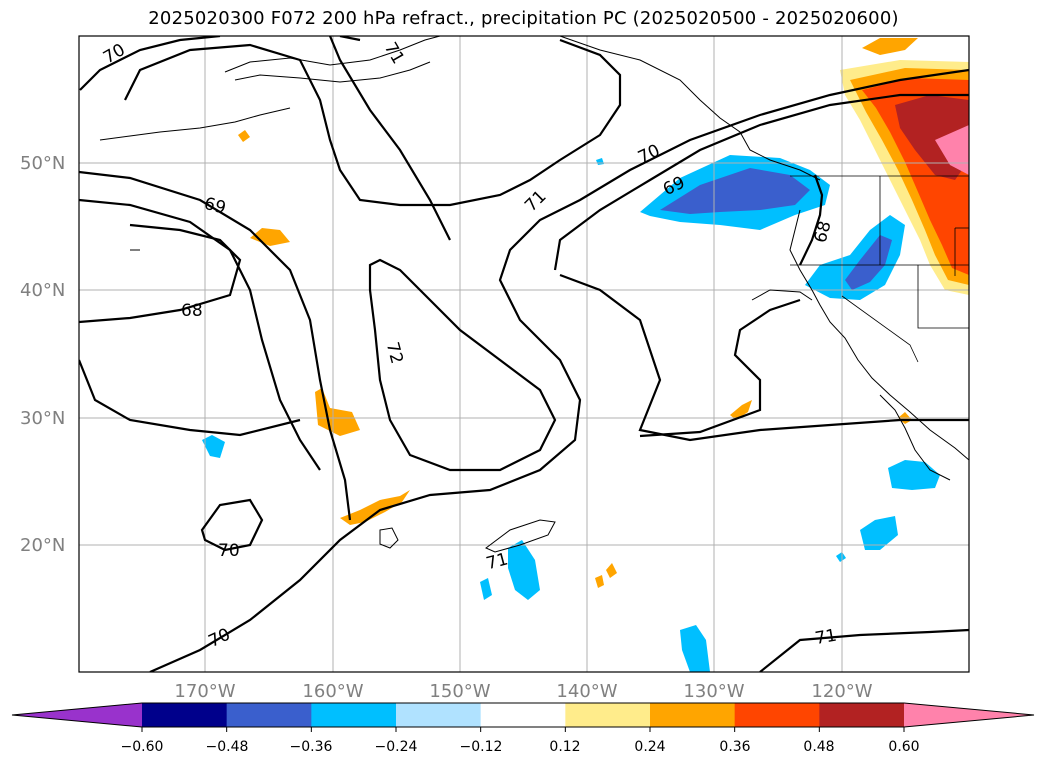  Describe the element at coordinates (611, 570) in the screenshot. I see `fill-orange-f` at that location.